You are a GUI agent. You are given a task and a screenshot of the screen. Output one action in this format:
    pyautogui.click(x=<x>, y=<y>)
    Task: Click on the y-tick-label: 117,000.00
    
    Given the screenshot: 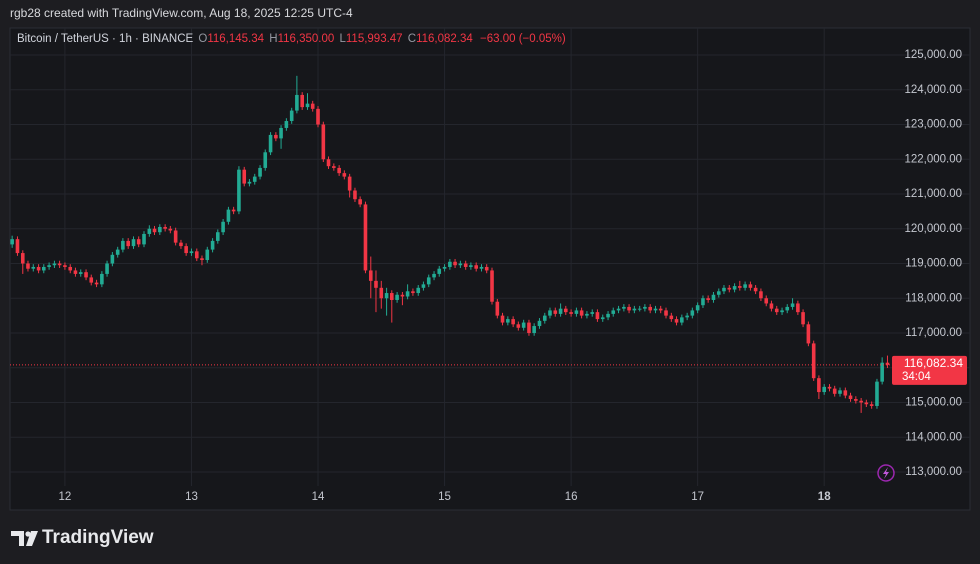 What is the action you would take?
    pyautogui.click(x=933, y=333)
    